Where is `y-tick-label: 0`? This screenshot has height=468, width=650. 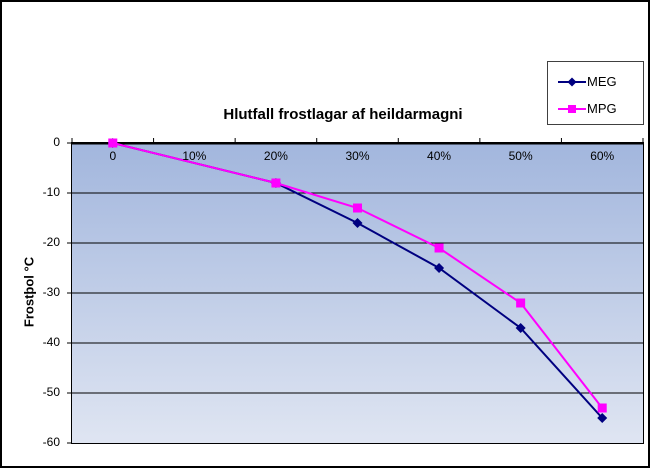 y-tick-label: 0 is located at coordinates (56, 142).